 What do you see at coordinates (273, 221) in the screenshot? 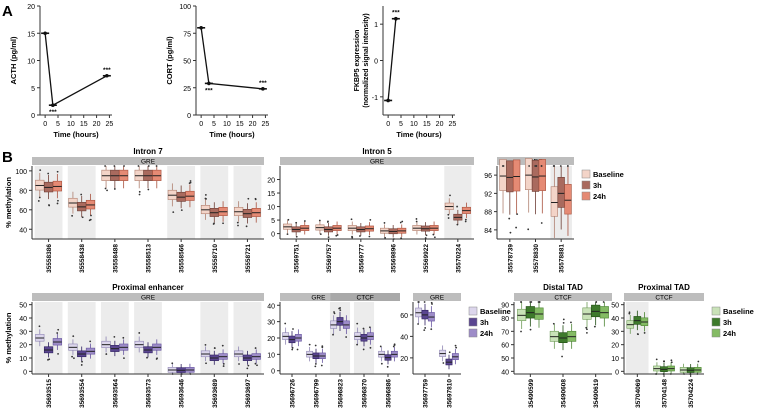
I see `y-tick-label: 5` at bounding box center [273, 221].